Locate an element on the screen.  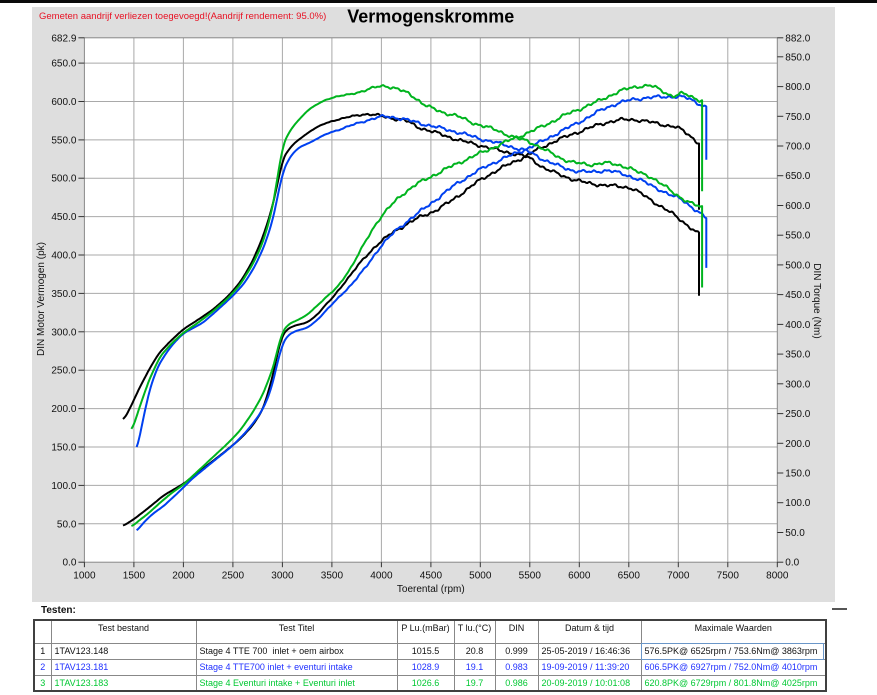
svg-text: 700.0 is located at coordinates (797, 147).